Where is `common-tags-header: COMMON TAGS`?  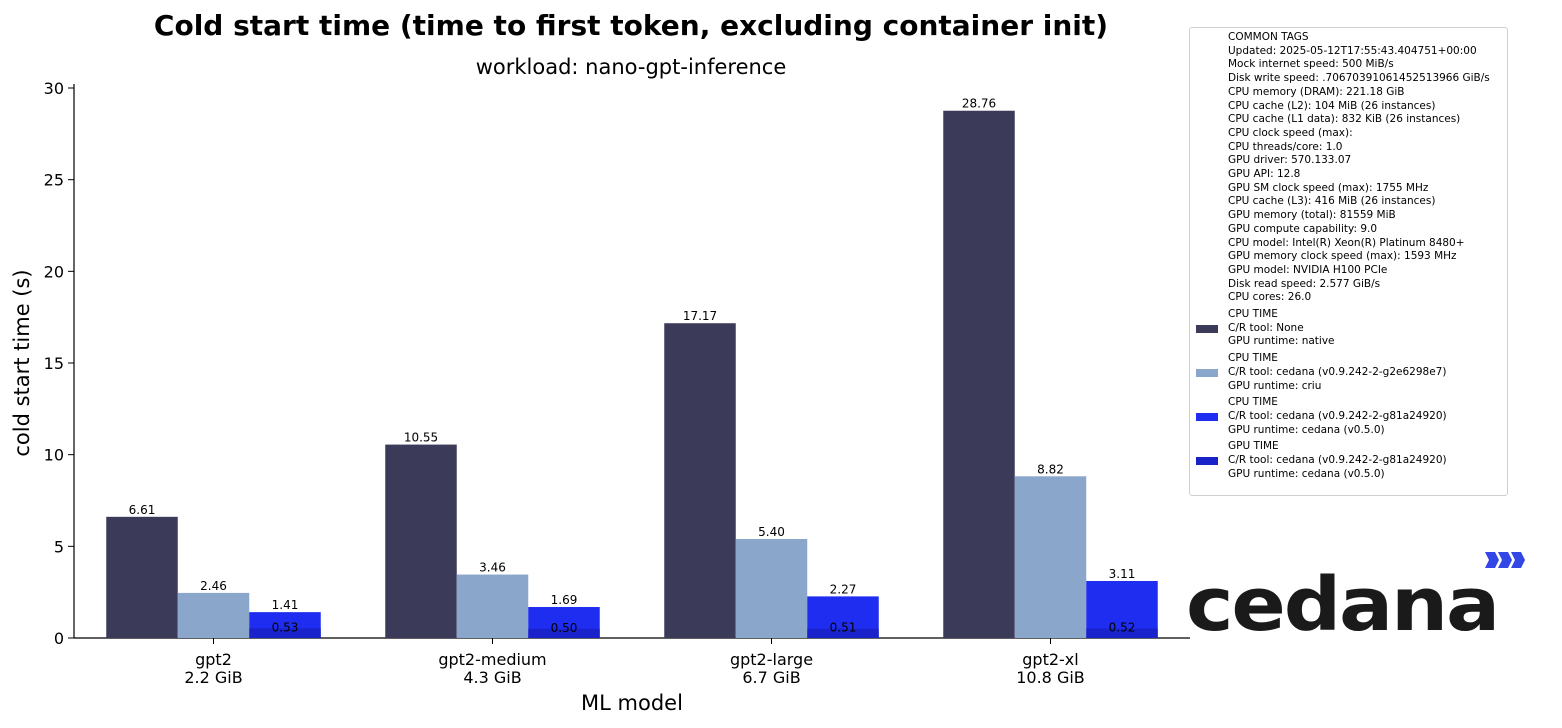
common-tags-header: COMMON TAGS is located at coordinates (1268, 37).